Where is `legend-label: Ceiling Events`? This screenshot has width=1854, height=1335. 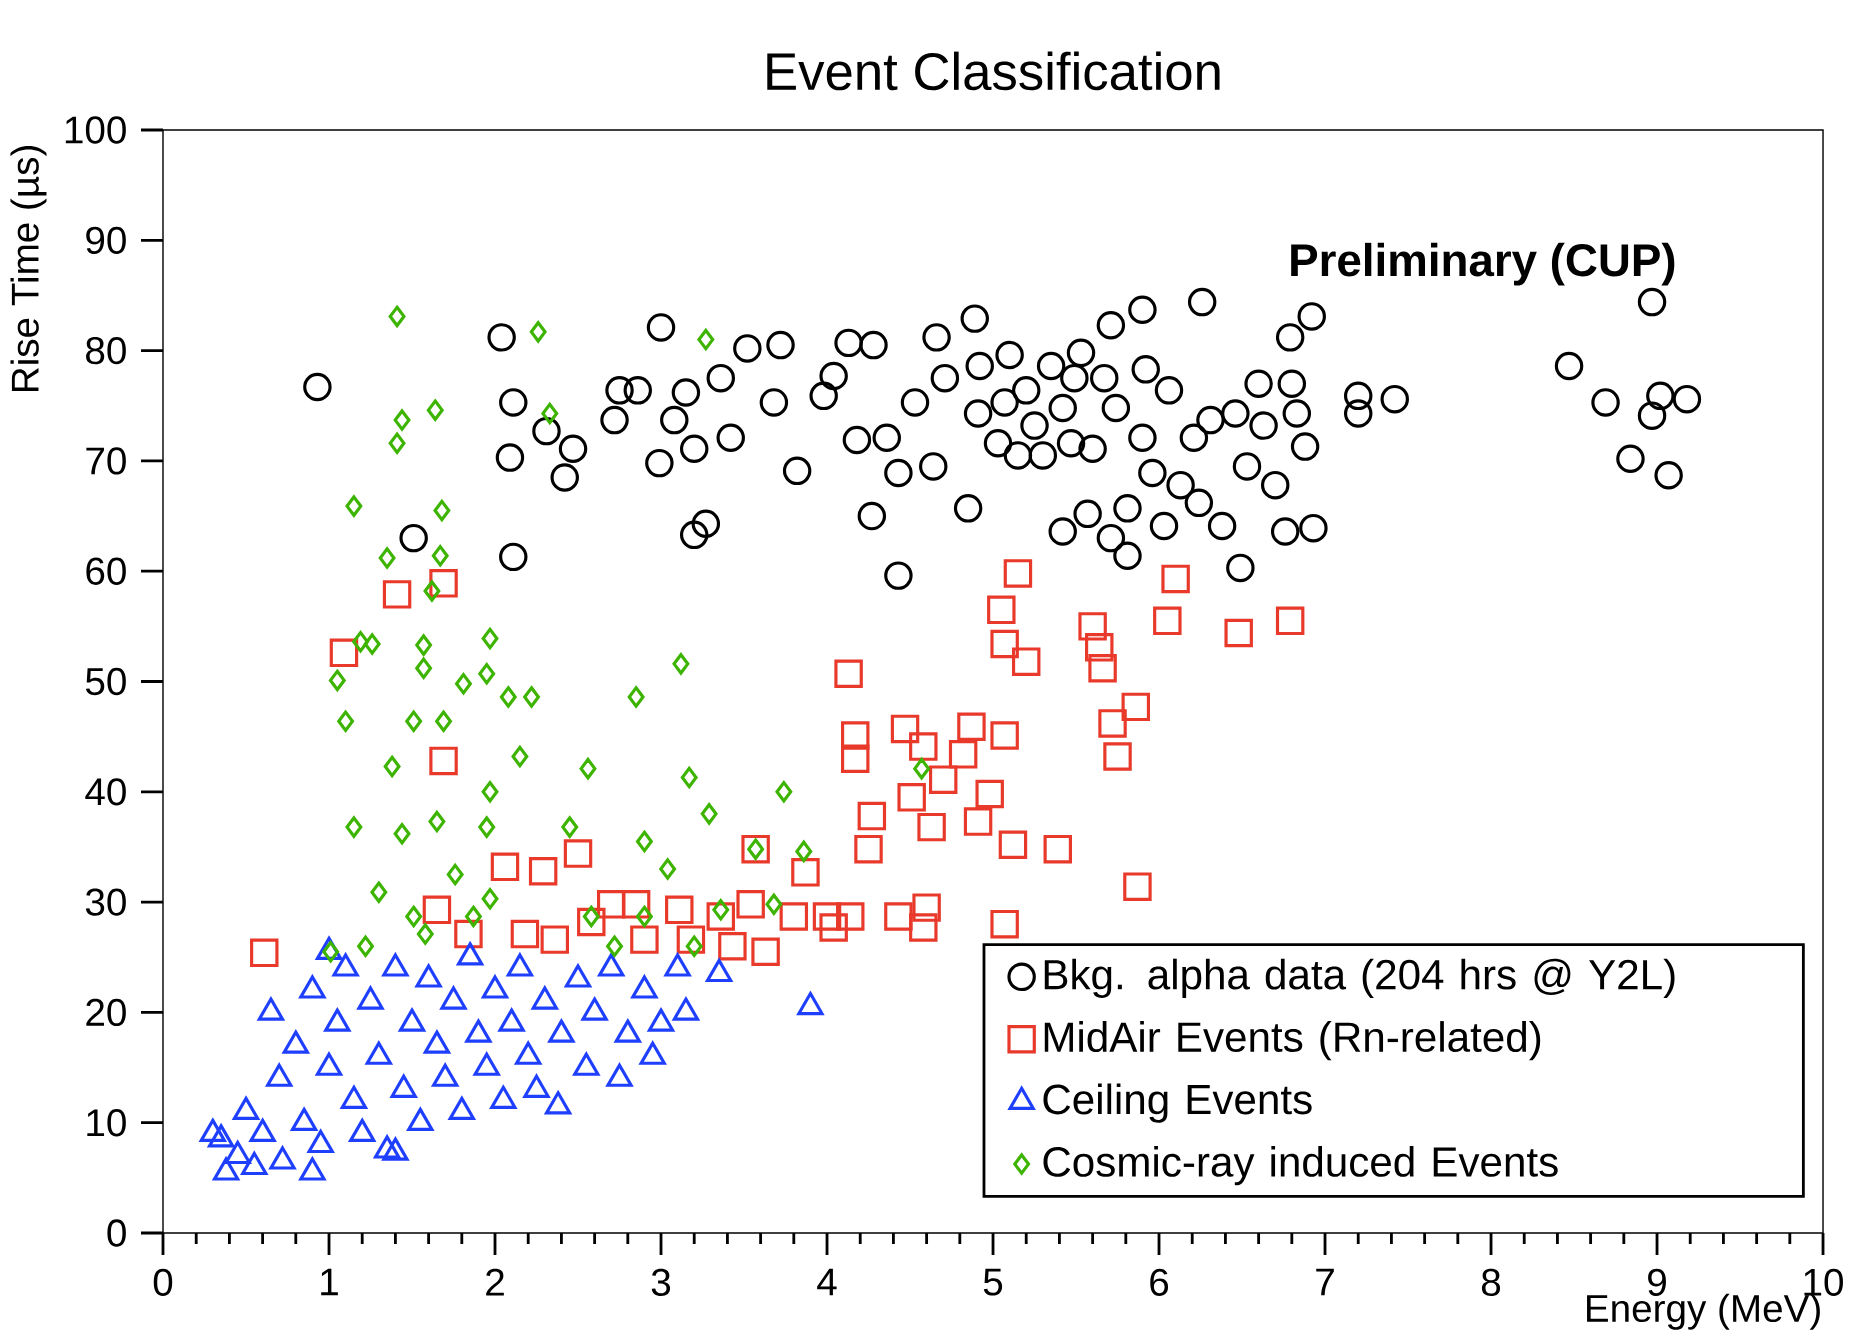 legend-label: Ceiling Events is located at coordinates (1177, 1103).